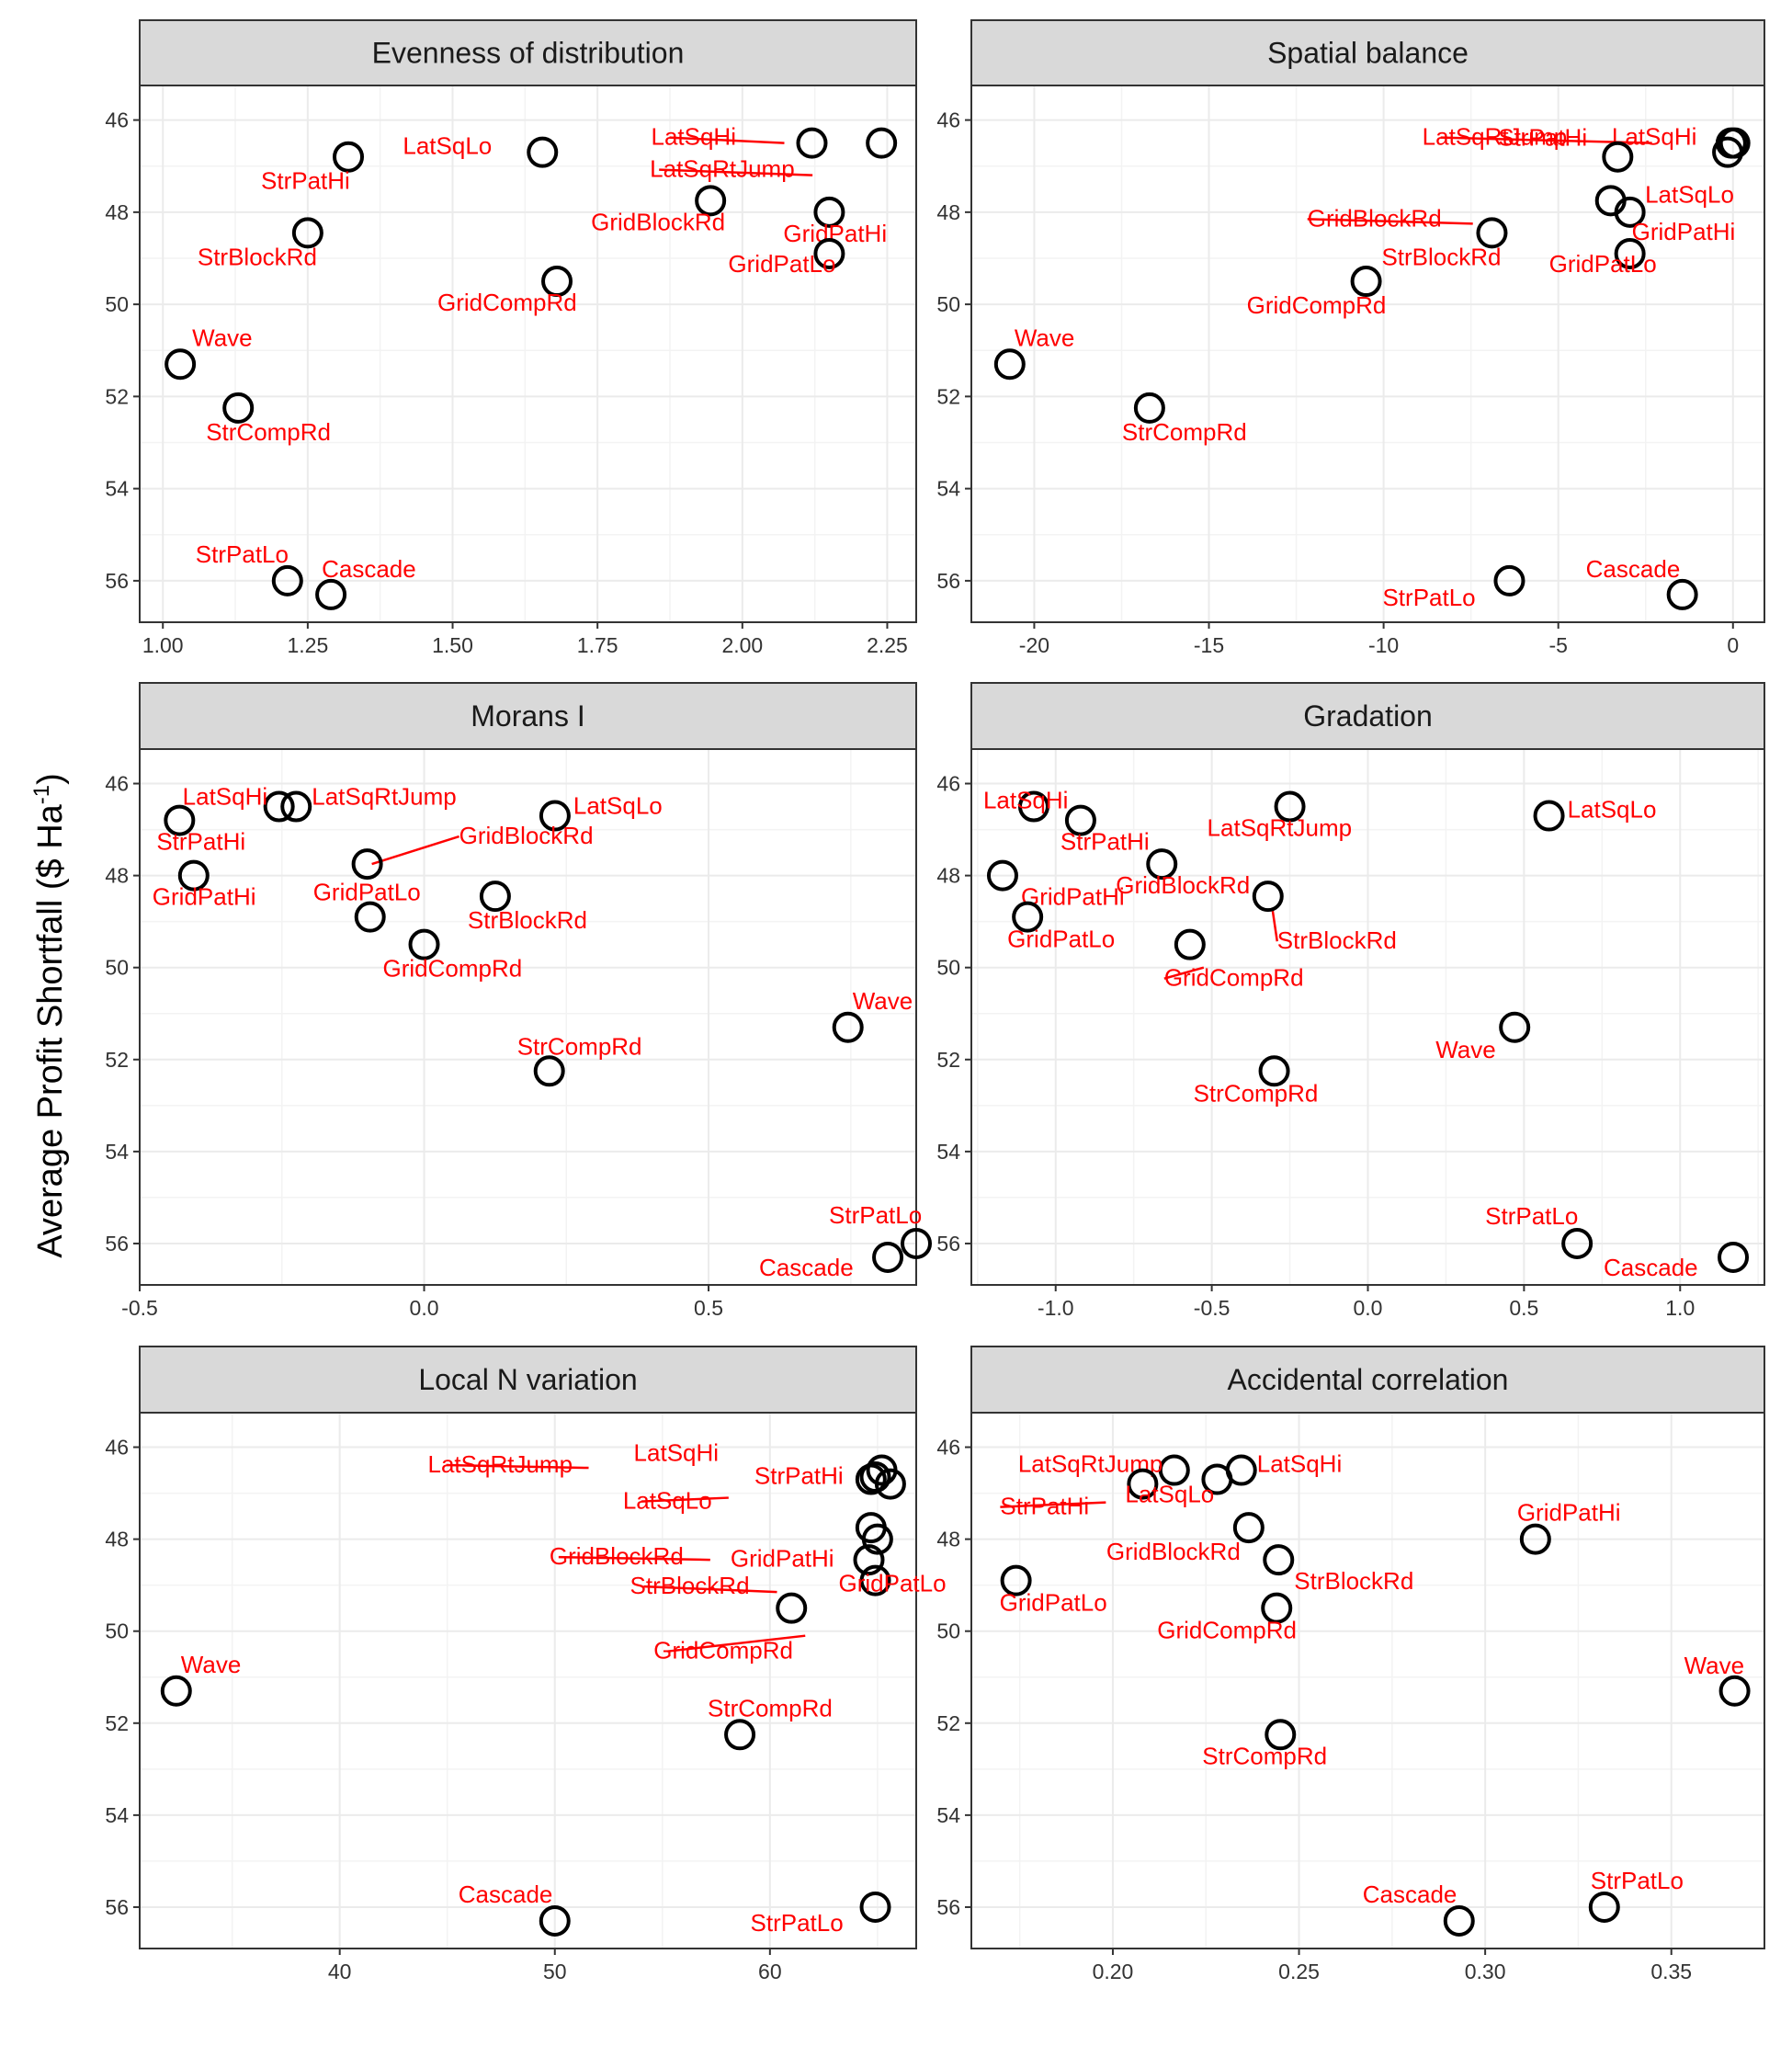 The height and width of the screenshot is (2068, 1792). I want to click on y-axis-title-close: ), so click(50, 779).